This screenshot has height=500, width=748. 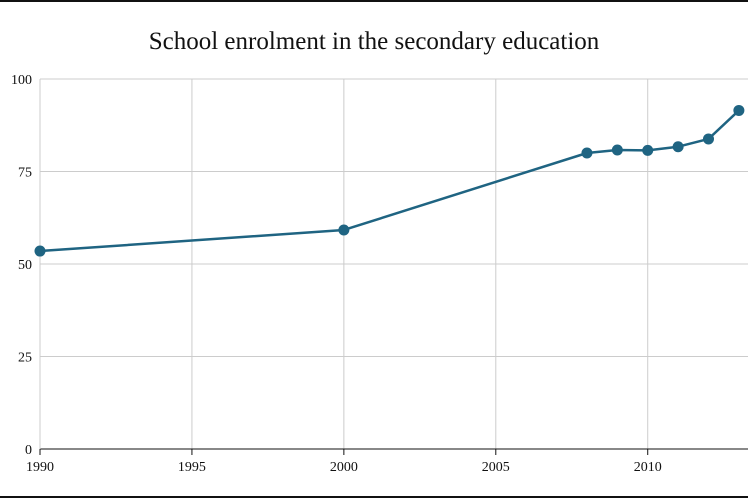 I want to click on y-tick-label: 0, so click(x=28, y=450).